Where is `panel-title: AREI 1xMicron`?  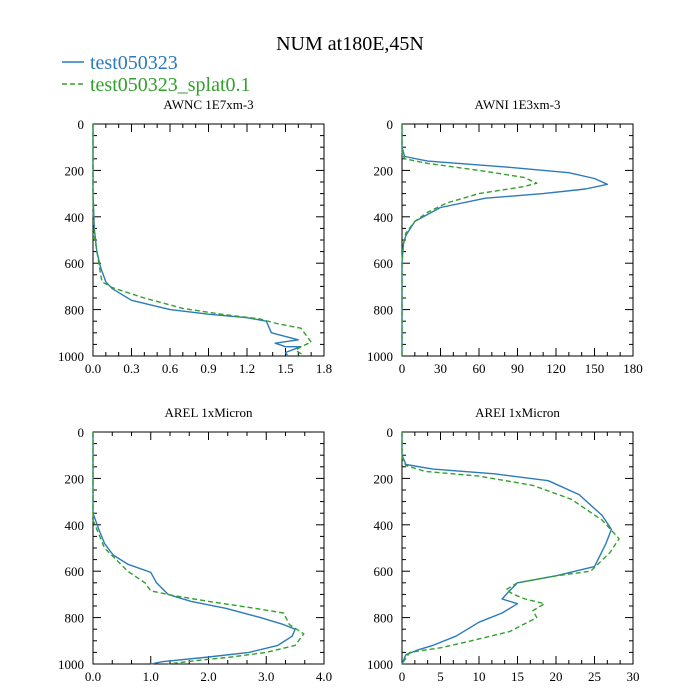
panel-title: AREI 1xMicron is located at coordinates (517, 412).